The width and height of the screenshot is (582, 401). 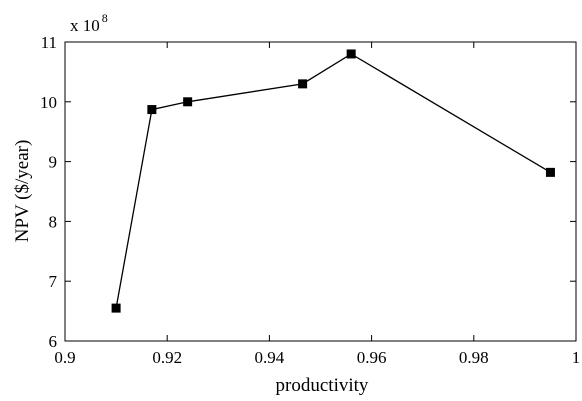 I want to click on y-multiplier-label: x 10 8, so click(x=89, y=23).